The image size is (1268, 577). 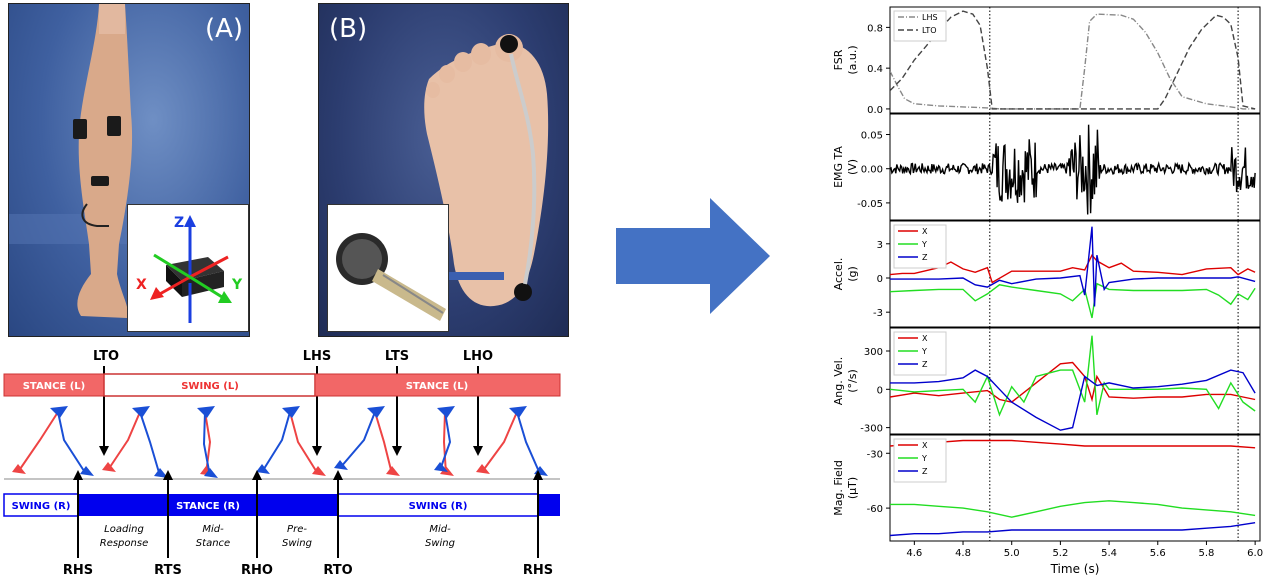 I want to click on phase-pre-swing: Pre-Swing, so click(x=297, y=536).